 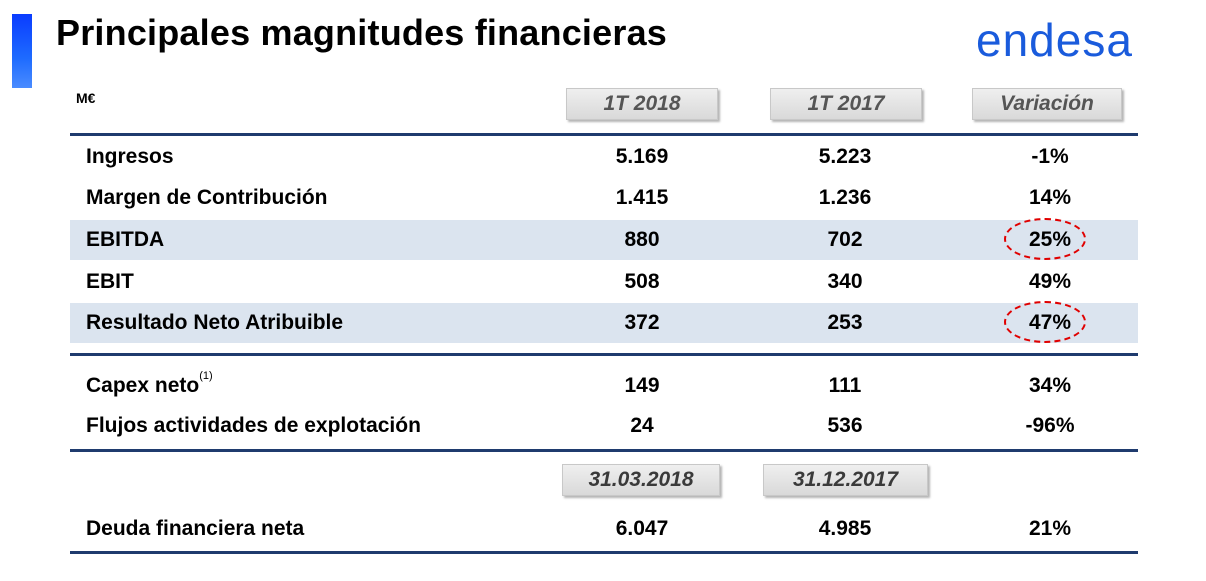 What do you see at coordinates (845, 322) in the screenshot?
I see `value-1t2017: 253` at bounding box center [845, 322].